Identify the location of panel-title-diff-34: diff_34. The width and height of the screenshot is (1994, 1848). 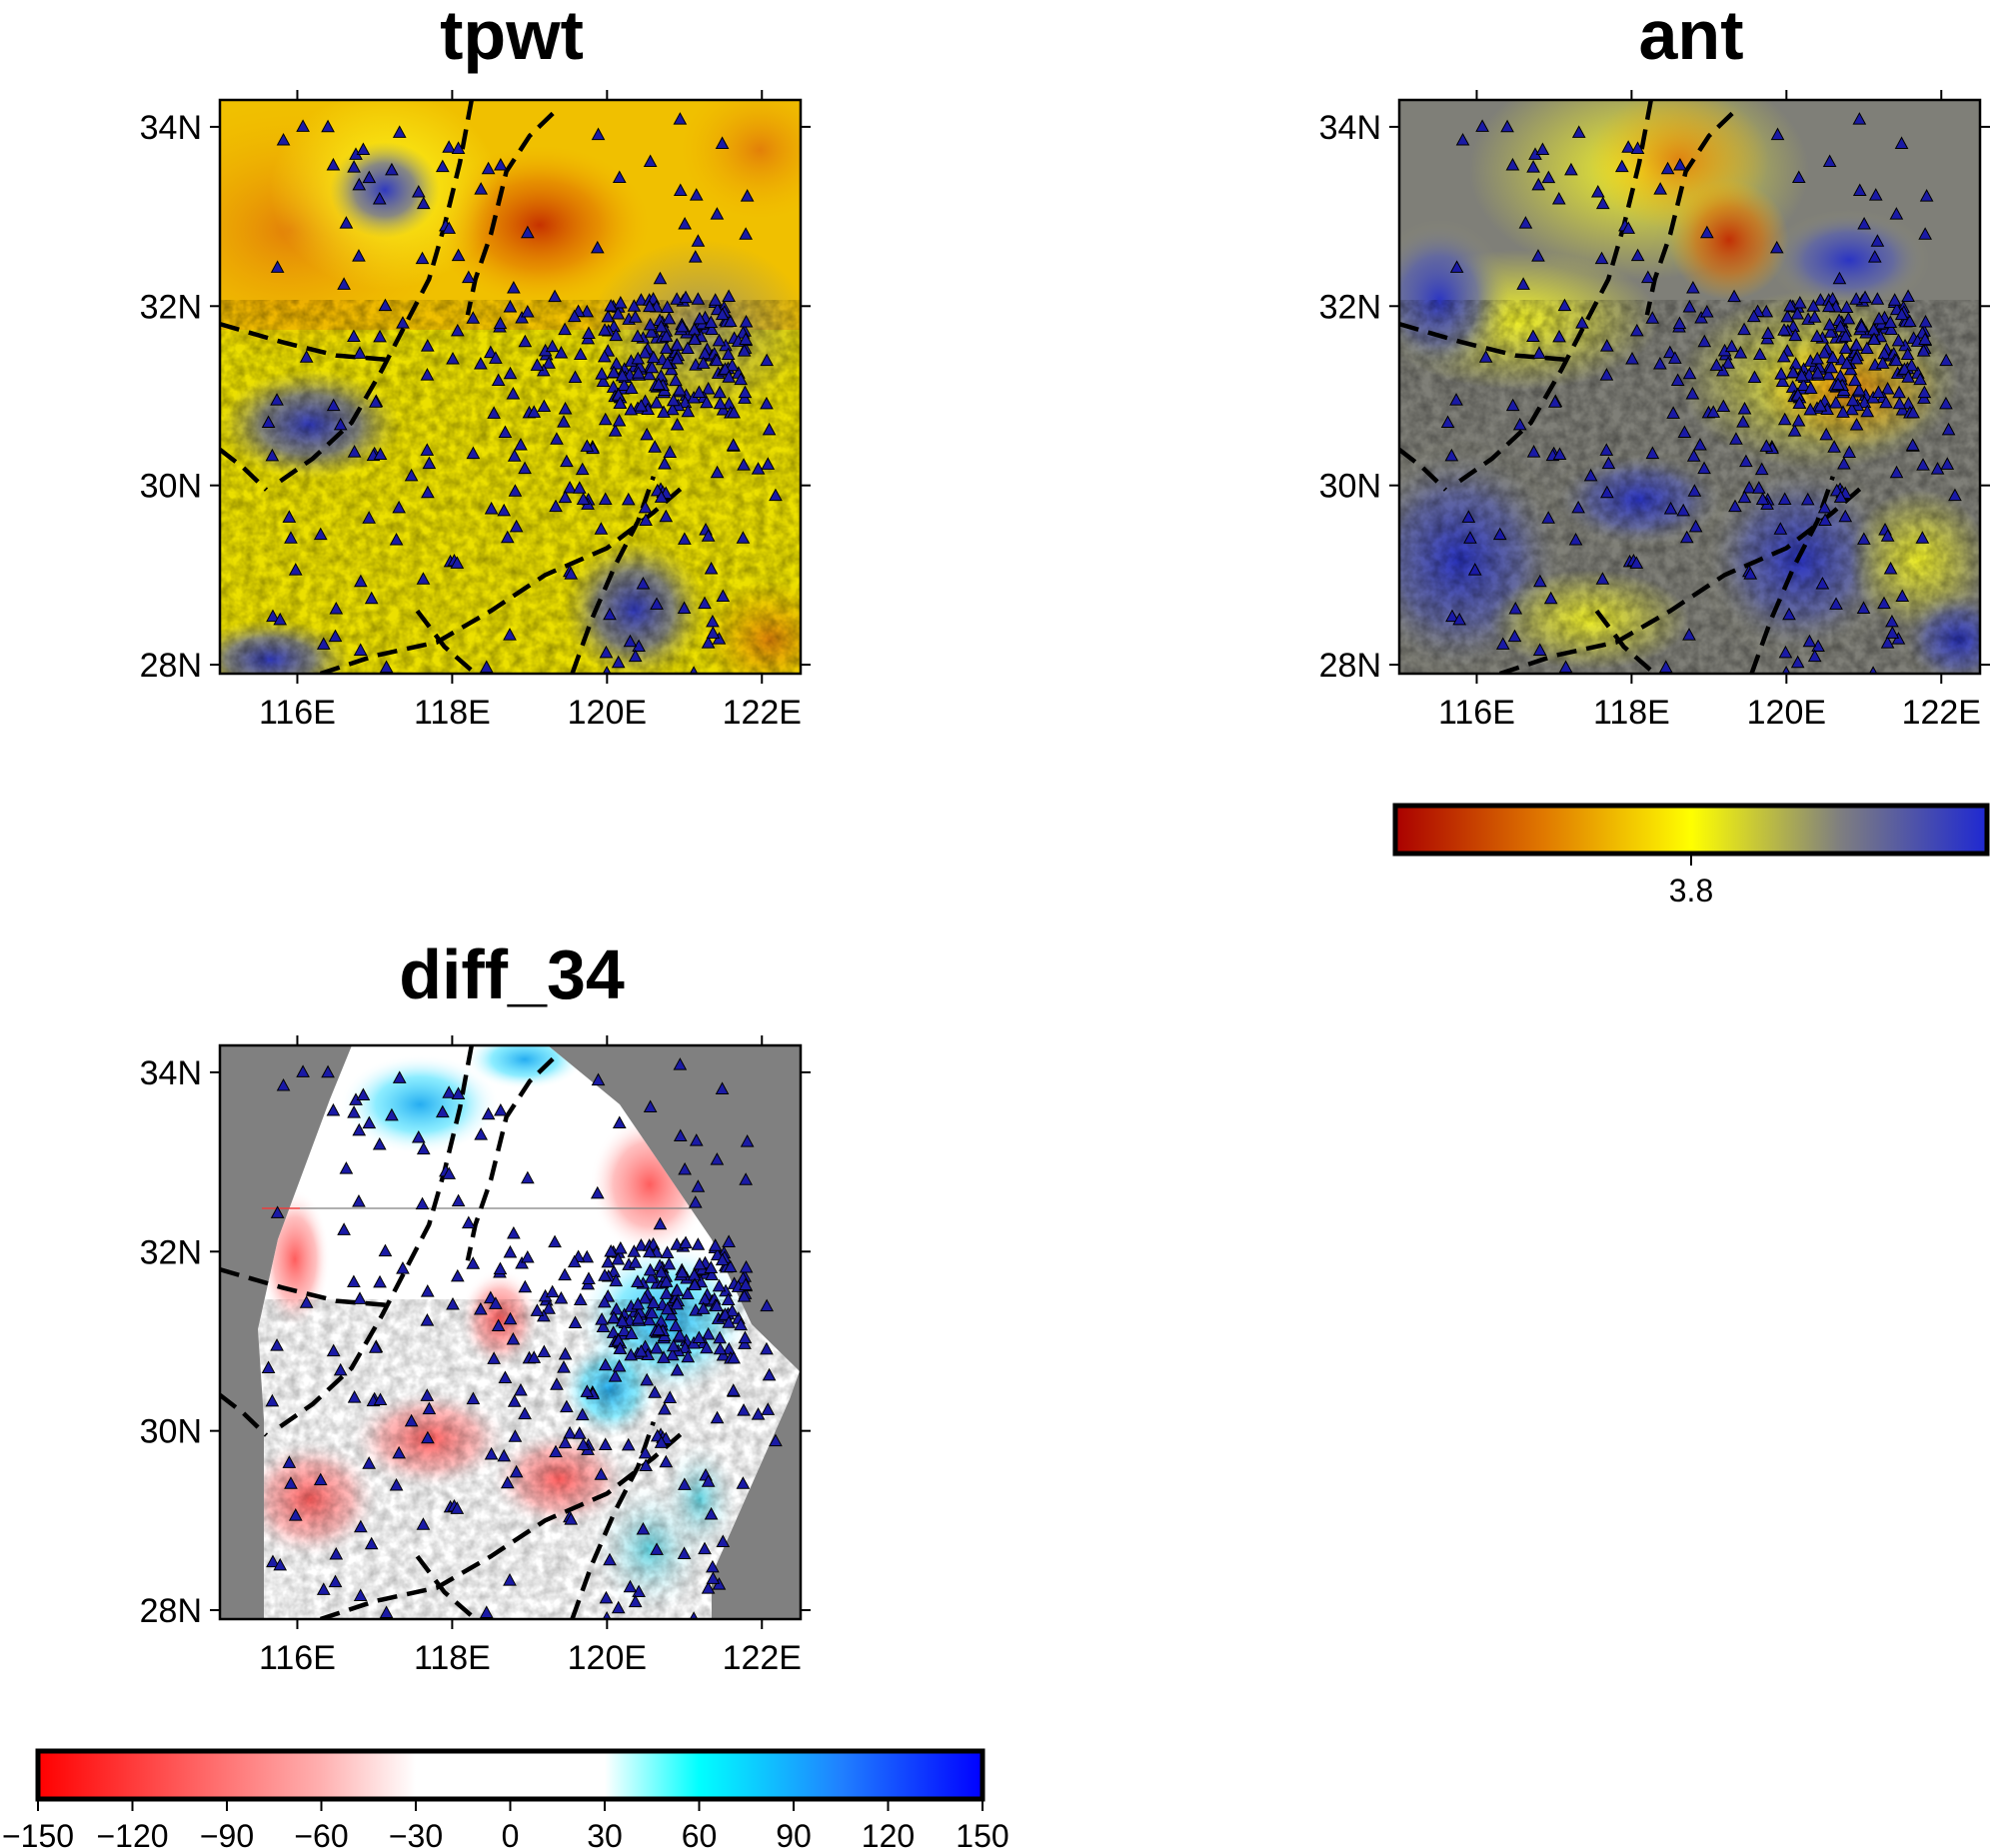
(512, 974).